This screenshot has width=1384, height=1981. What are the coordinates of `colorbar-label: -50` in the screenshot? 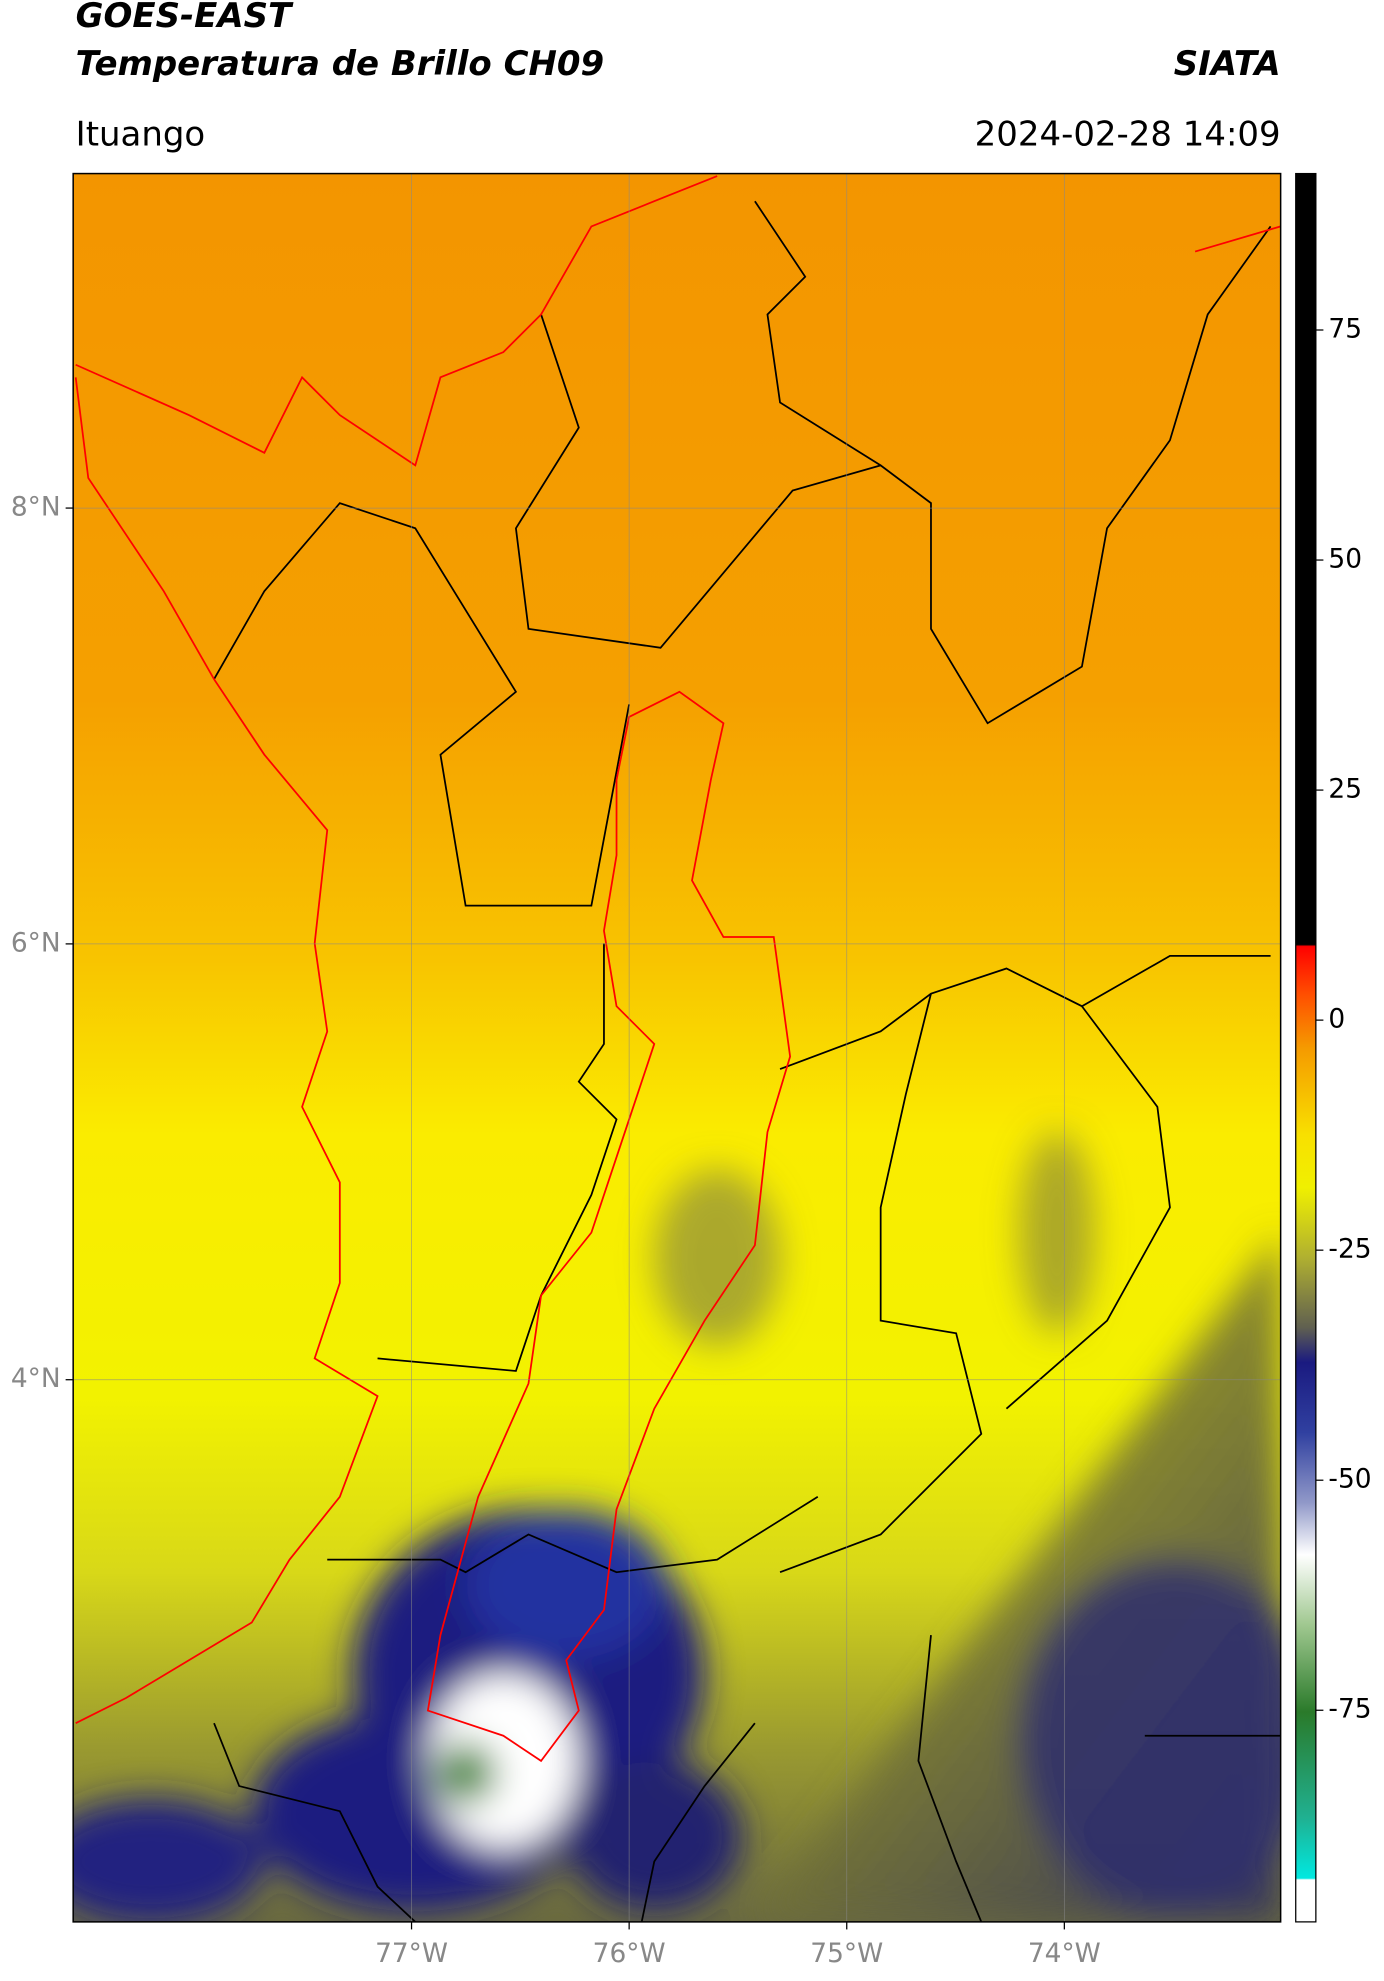 It's located at (1349, 1479).